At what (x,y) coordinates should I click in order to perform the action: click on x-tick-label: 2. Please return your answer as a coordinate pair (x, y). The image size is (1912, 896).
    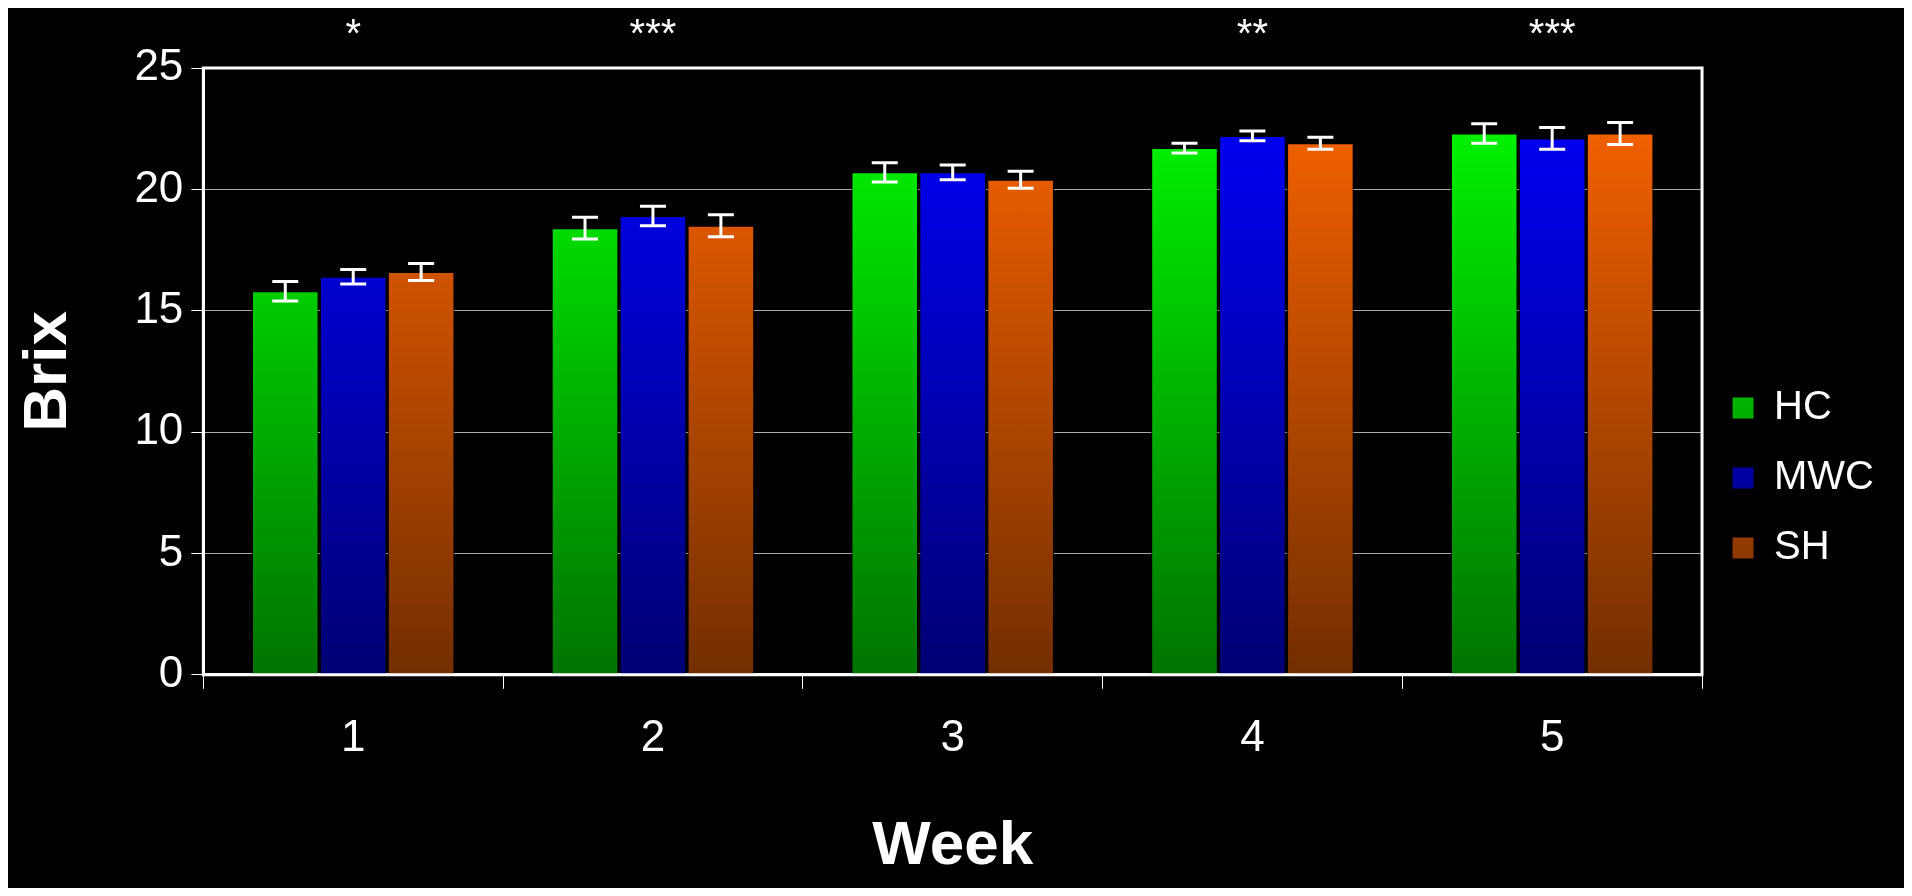
    Looking at the image, I should click on (653, 736).